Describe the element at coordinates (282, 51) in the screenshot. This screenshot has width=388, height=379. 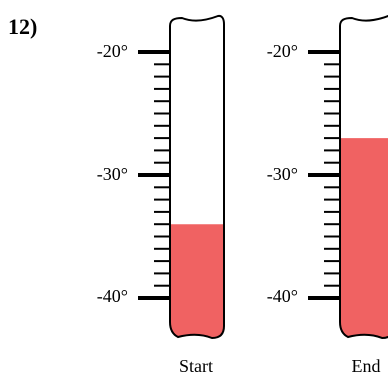
I see `scale-label-minus-20-end: -20°` at that location.